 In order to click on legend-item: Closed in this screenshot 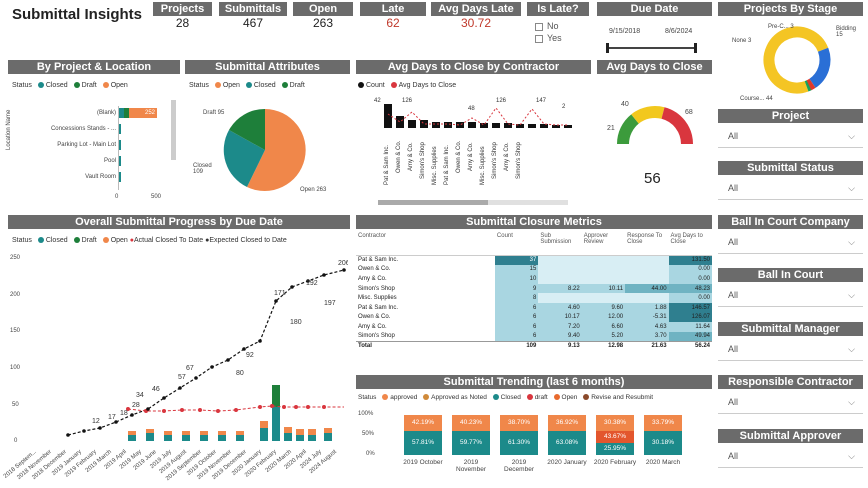, I will do `click(264, 85)`.